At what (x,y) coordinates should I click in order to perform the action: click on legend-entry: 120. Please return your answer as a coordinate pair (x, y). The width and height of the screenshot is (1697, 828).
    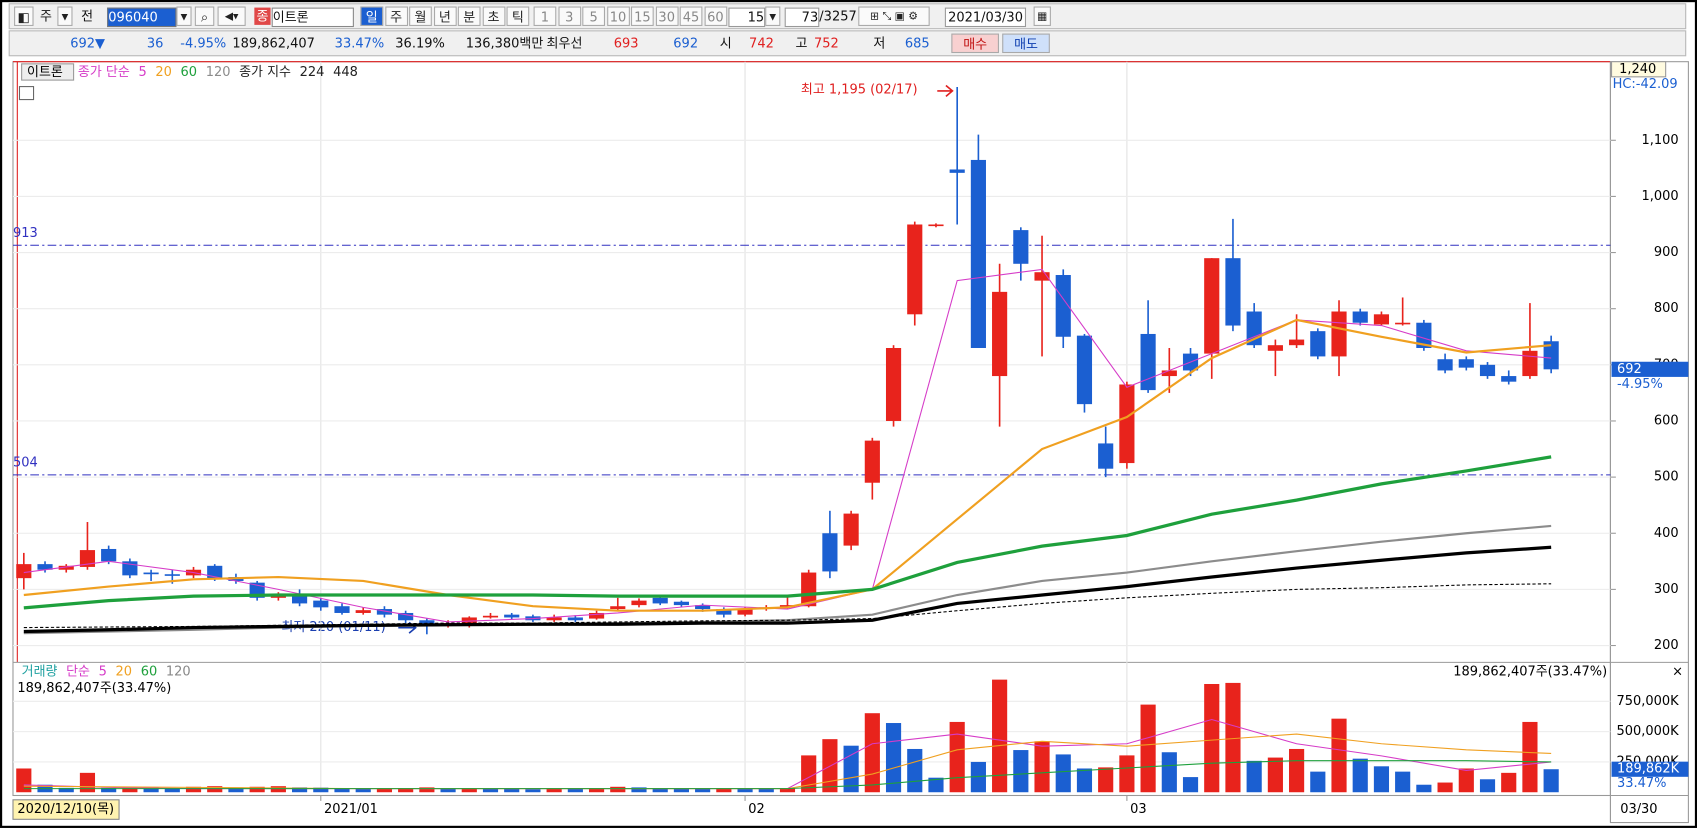
    Looking at the image, I should click on (218, 72).